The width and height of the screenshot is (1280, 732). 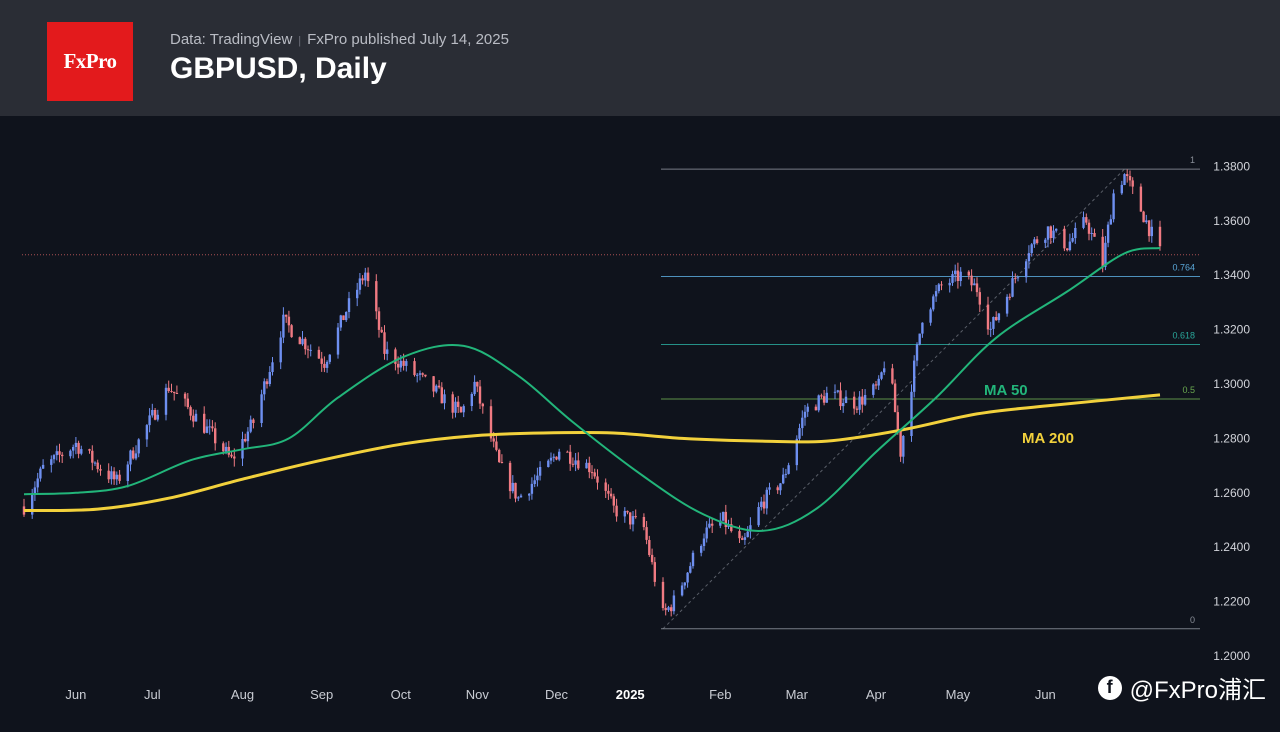 I want to click on y-tick-label: 1.2600, so click(x=1231, y=493).